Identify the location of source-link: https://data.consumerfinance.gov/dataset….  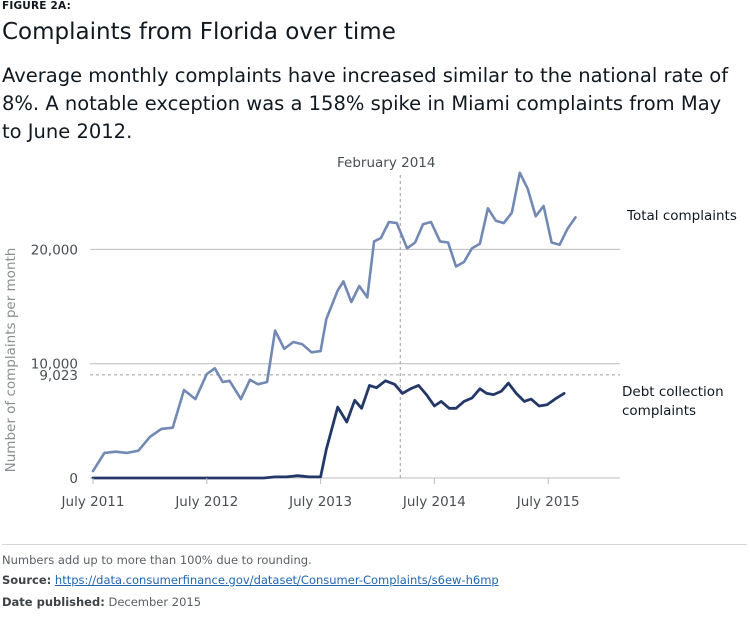
(276, 580).